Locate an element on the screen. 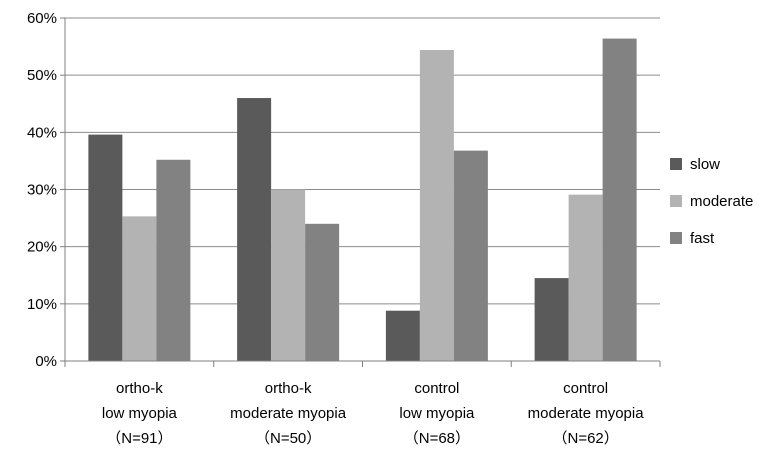 This screenshot has width=763, height=455. y-tick-label: 30% is located at coordinates (42, 190).